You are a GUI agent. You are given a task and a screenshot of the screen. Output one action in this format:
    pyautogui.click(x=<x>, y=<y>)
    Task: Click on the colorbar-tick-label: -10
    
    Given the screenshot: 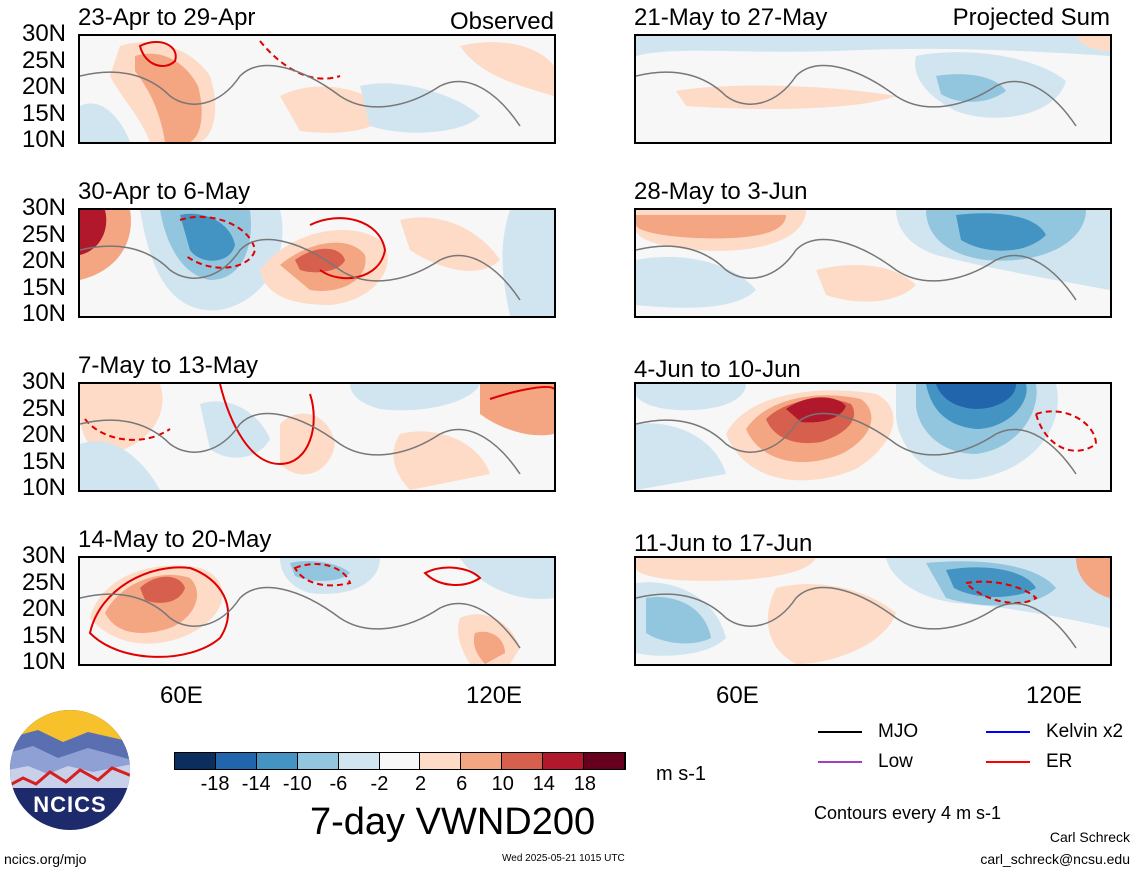 What is the action you would take?
    pyautogui.click(x=297, y=784)
    